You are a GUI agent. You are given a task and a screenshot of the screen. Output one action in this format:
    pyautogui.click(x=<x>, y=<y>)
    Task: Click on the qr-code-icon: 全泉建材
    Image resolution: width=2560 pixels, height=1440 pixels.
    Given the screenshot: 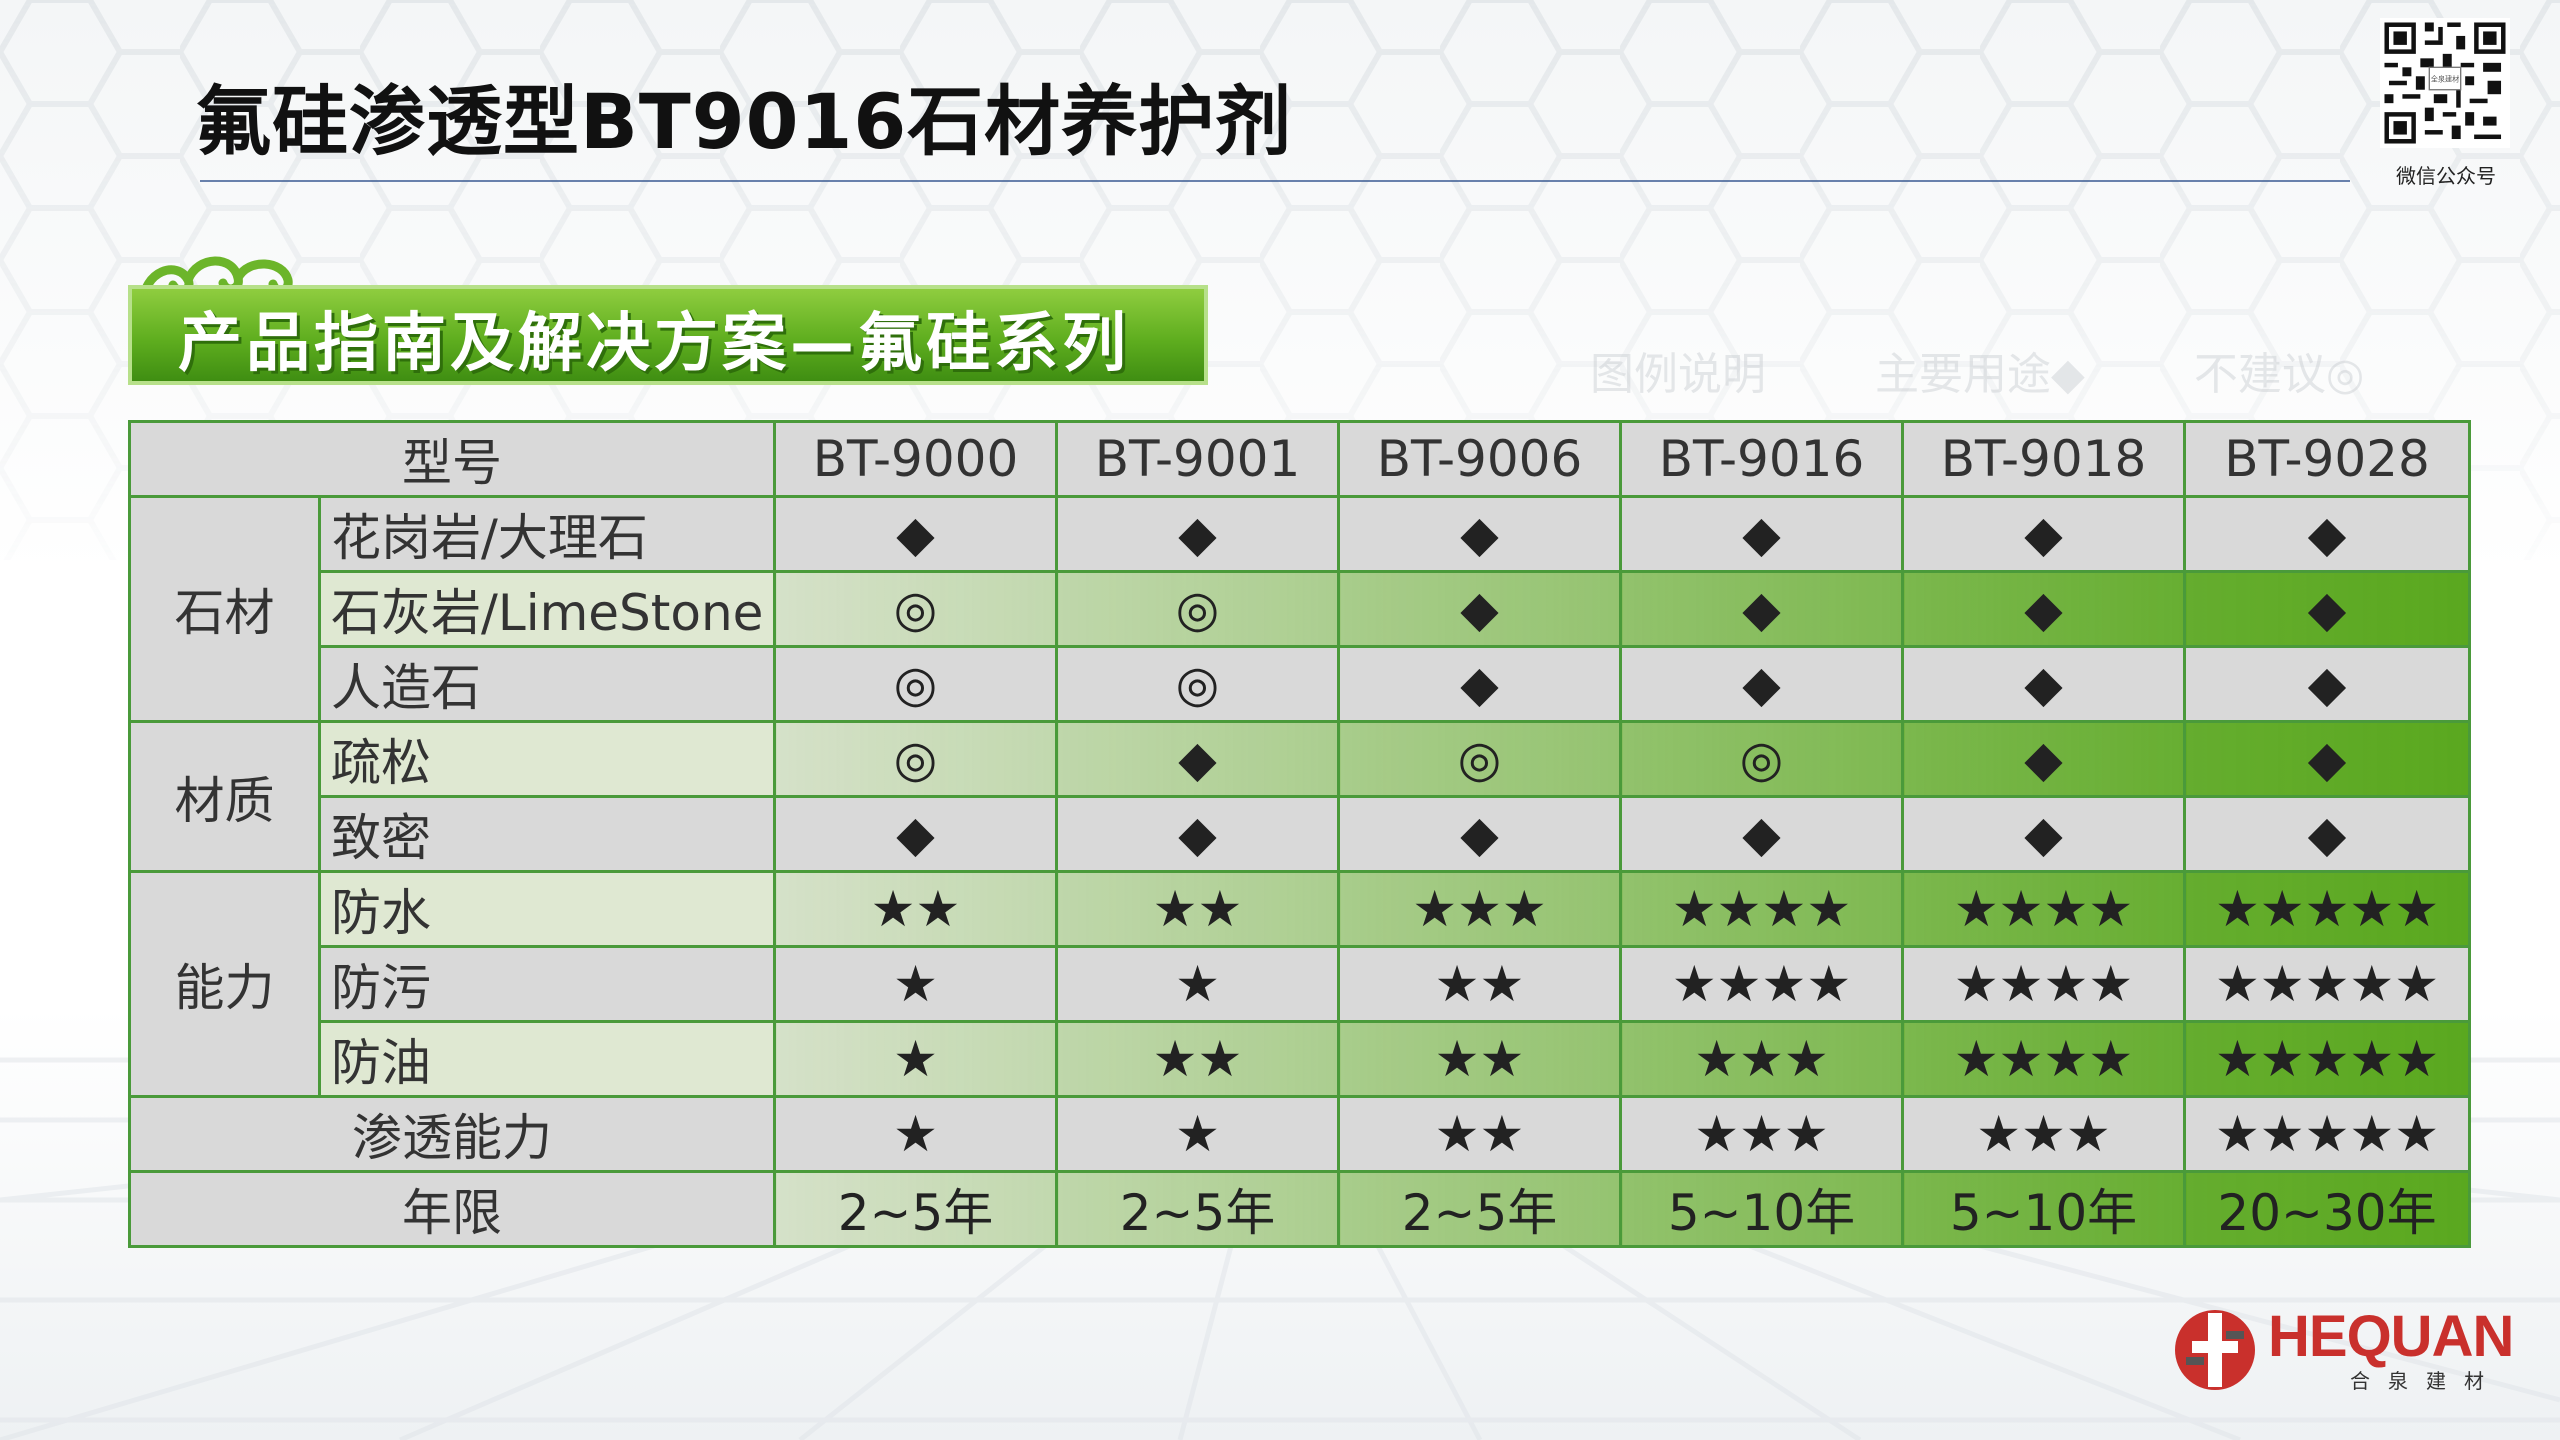 What is the action you would take?
    pyautogui.click(x=2445, y=83)
    